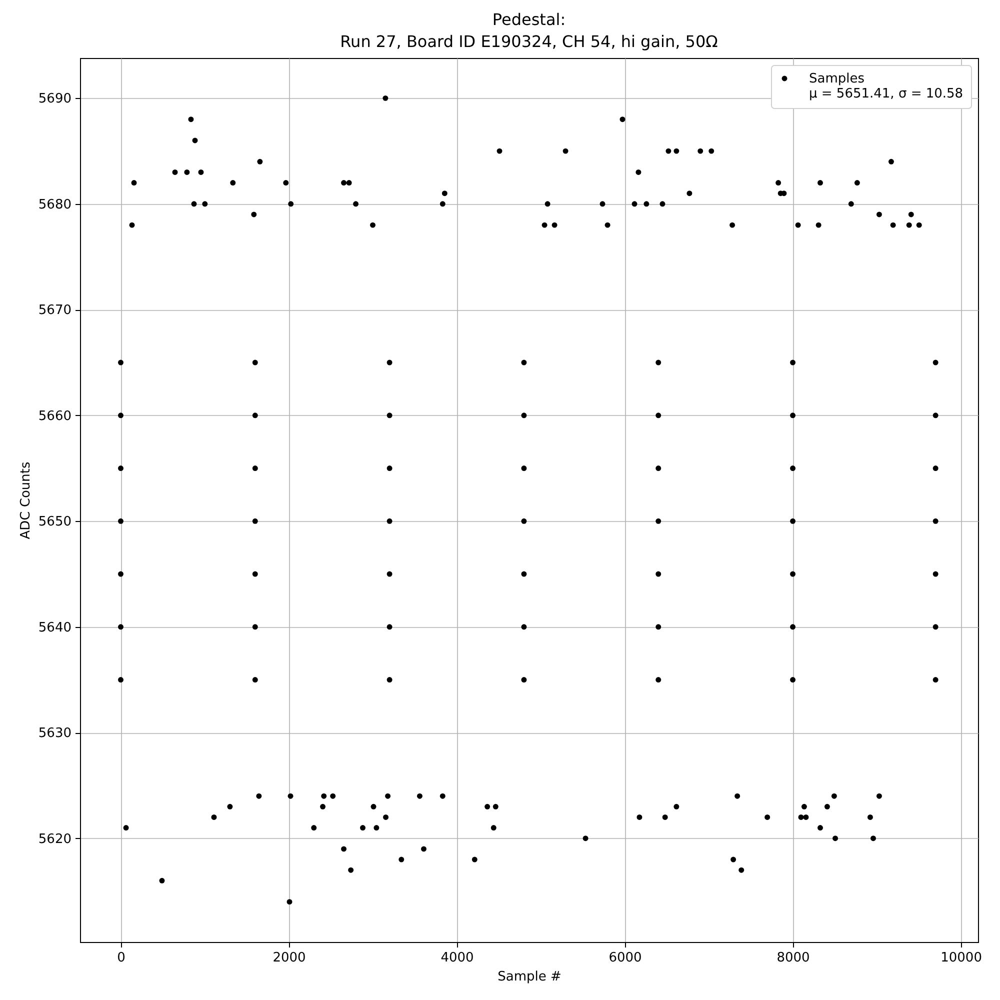 The height and width of the screenshot is (1000, 1000). What do you see at coordinates (457, 958) in the screenshot?
I see `x-tick-label: 4000` at bounding box center [457, 958].